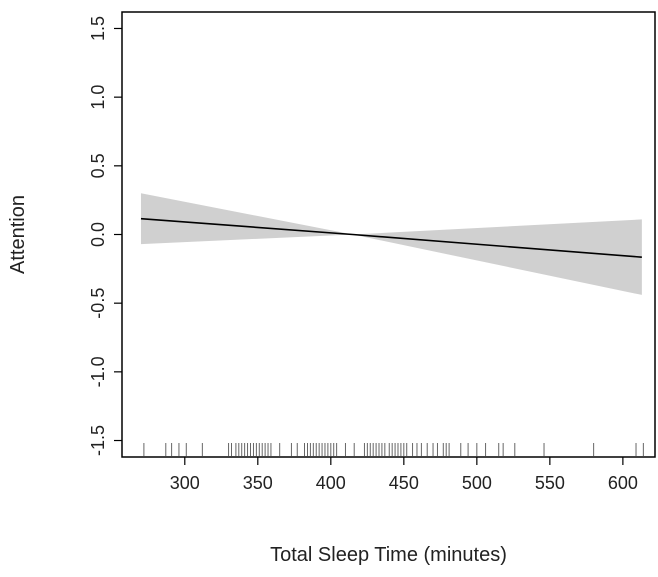 This screenshot has height=577, width=658. What do you see at coordinates (393, 449) in the screenshot?
I see `rug-layer` at bounding box center [393, 449].